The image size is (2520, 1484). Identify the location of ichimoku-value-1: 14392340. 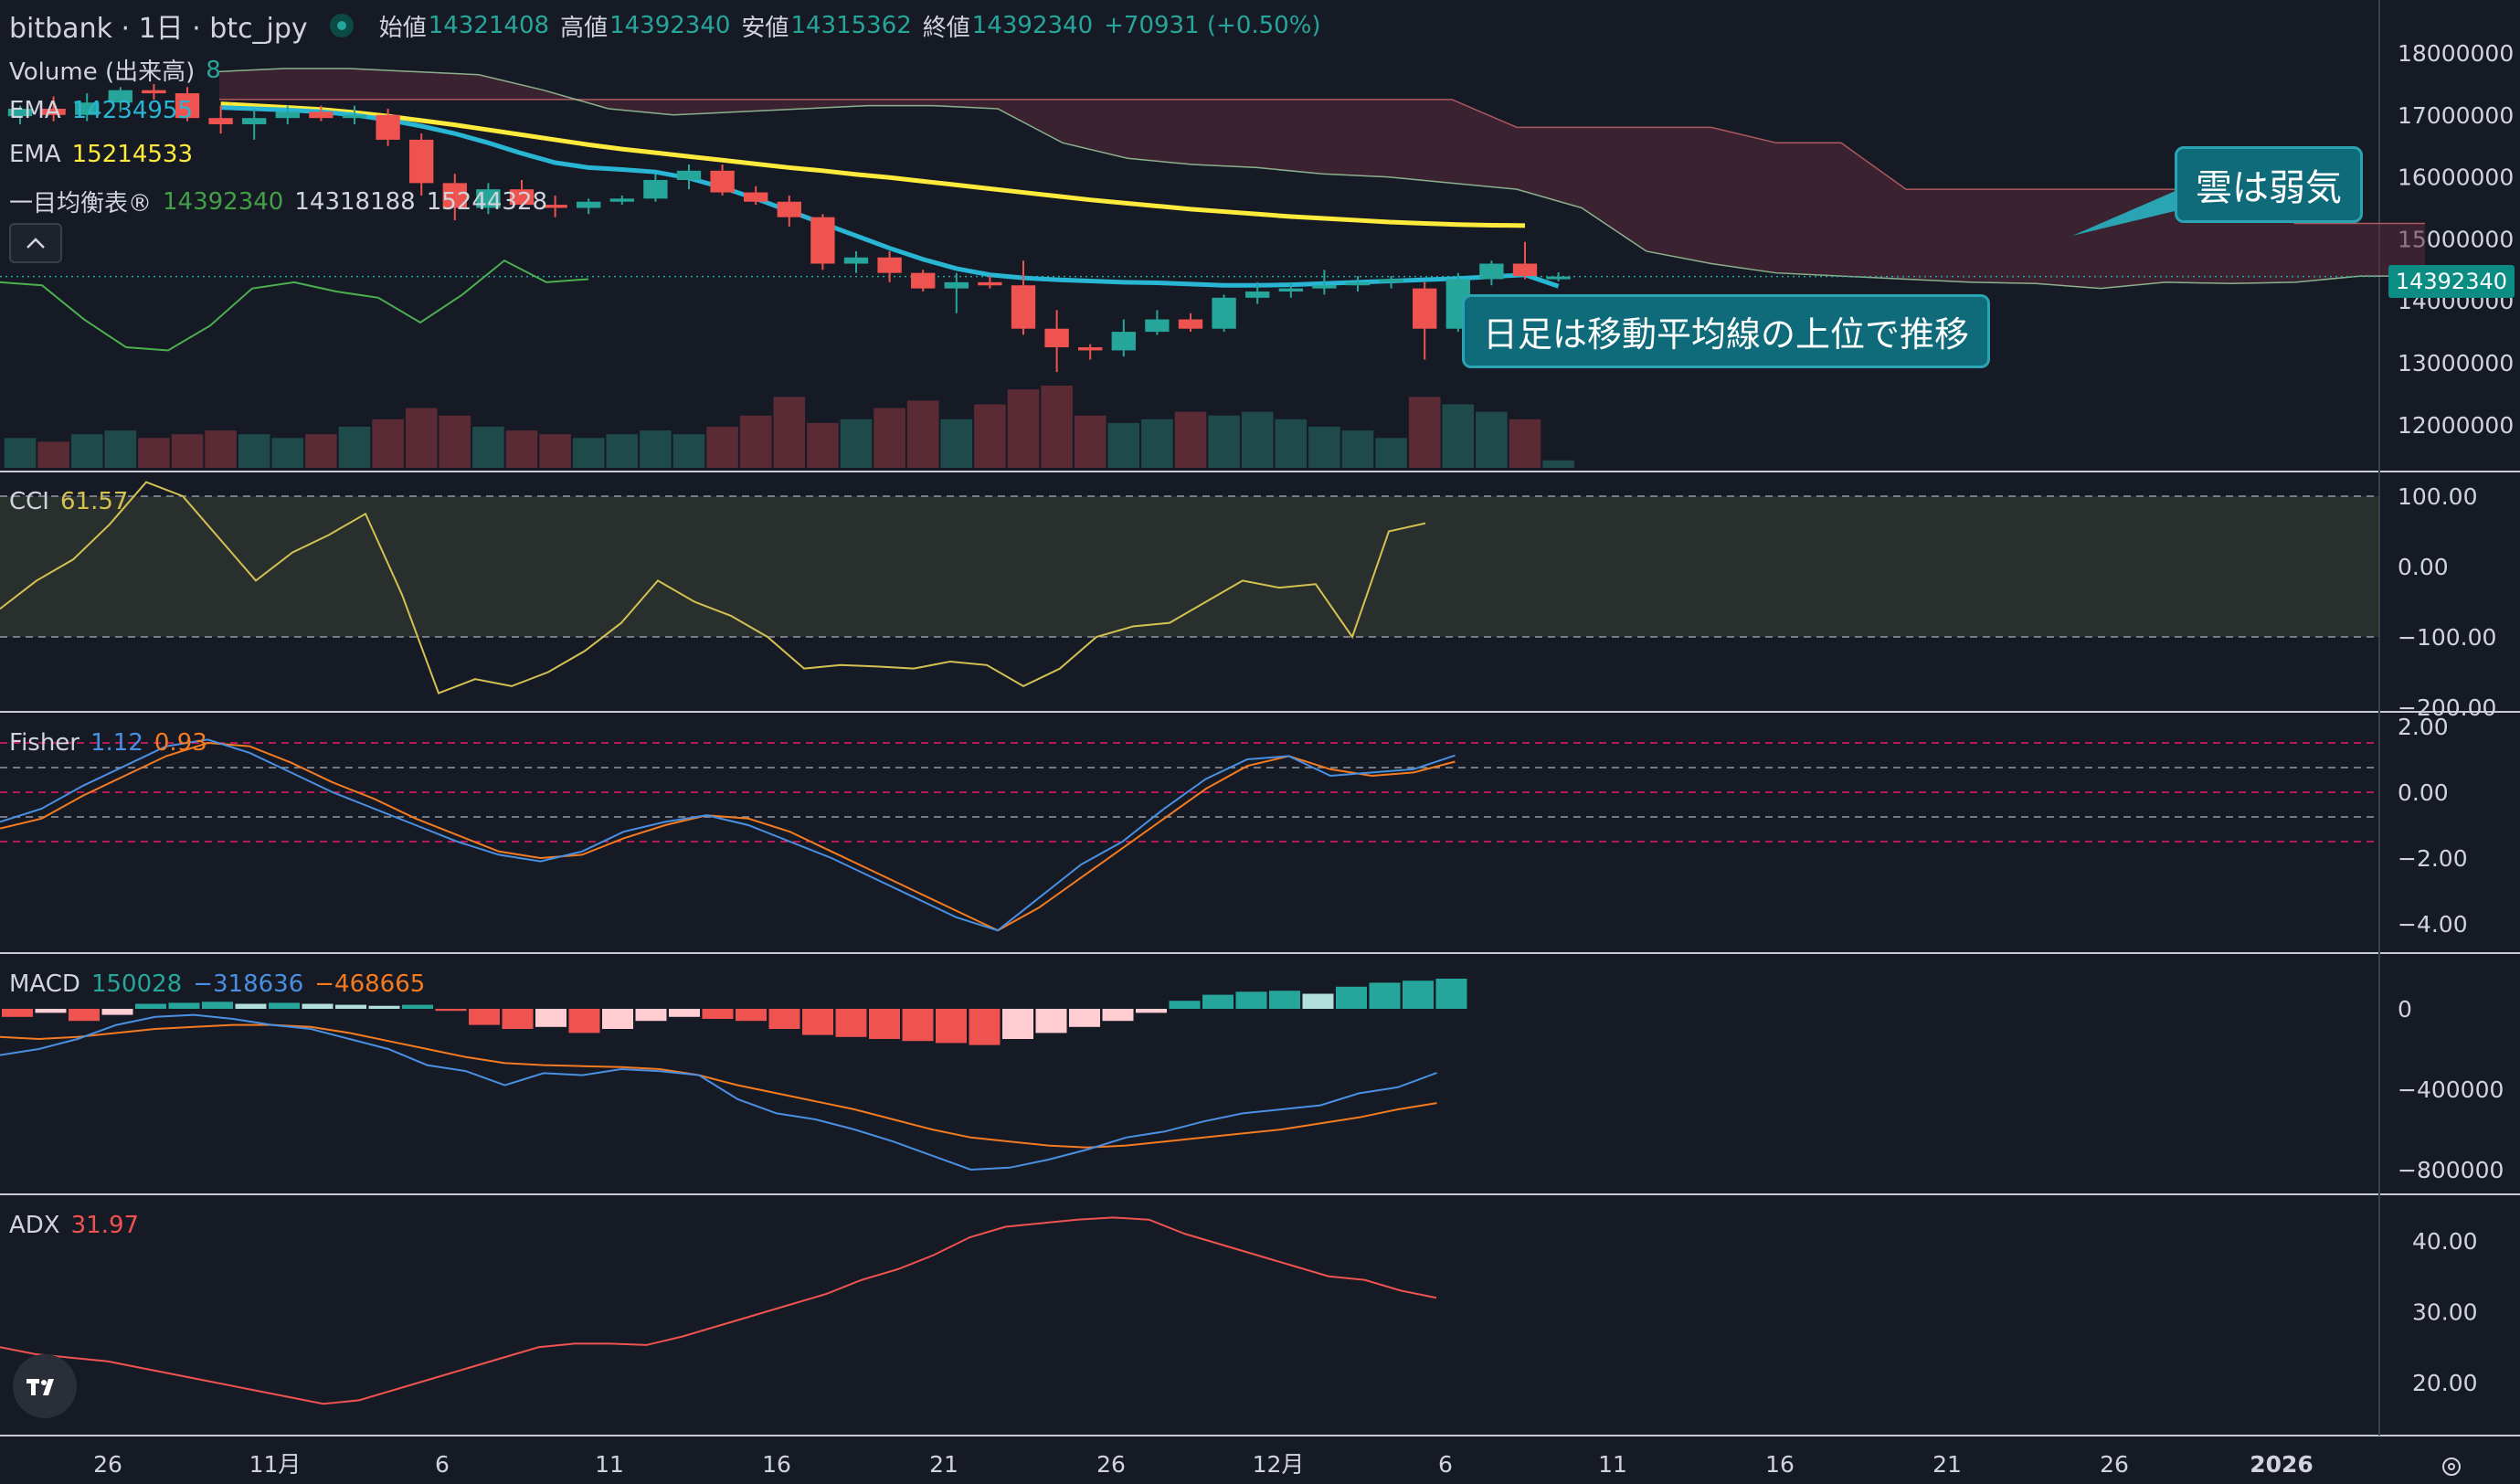
(223, 201).